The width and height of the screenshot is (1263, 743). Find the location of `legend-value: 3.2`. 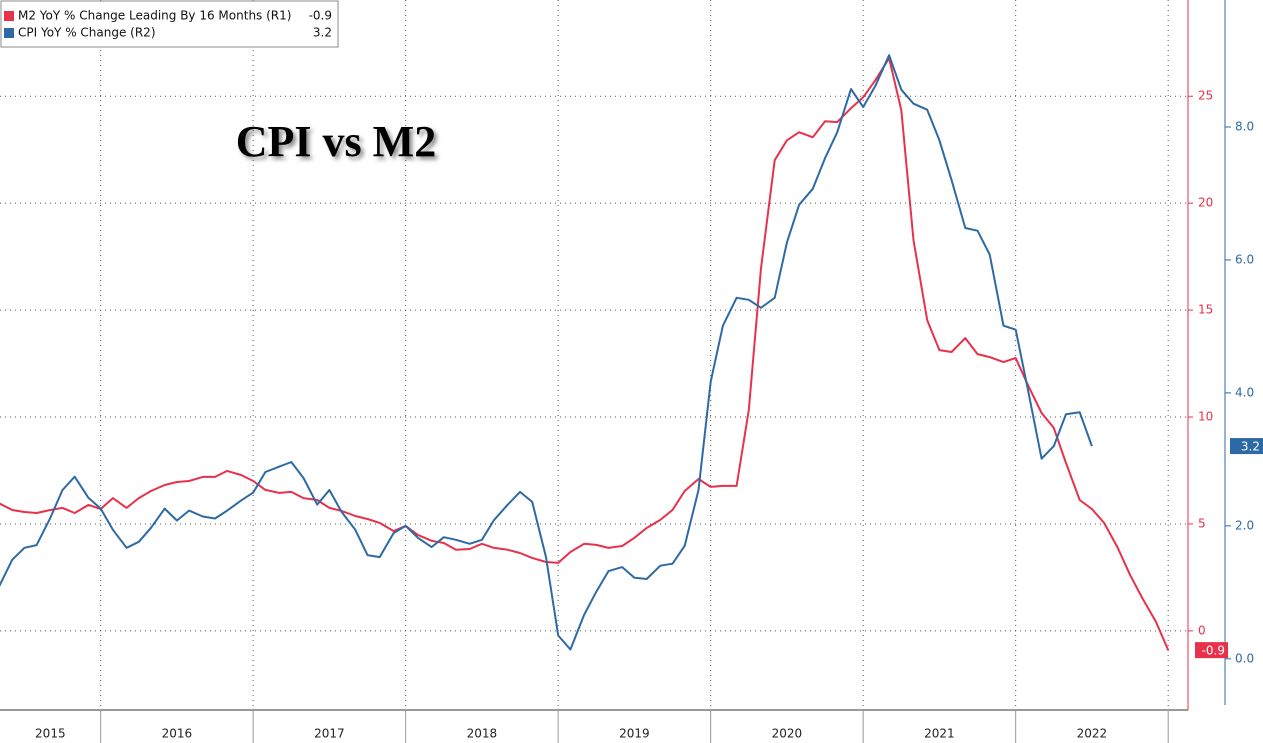

legend-value: 3.2 is located at coordinates (322, 33).